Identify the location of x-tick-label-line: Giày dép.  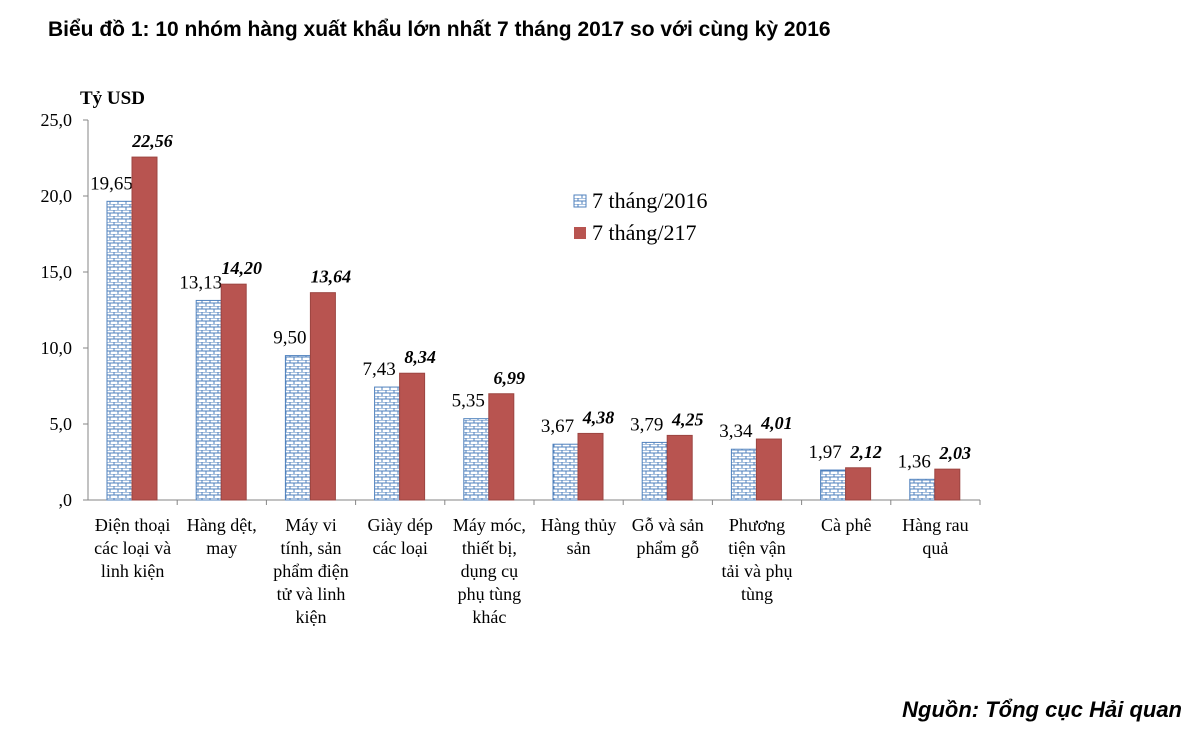
(399, 525).